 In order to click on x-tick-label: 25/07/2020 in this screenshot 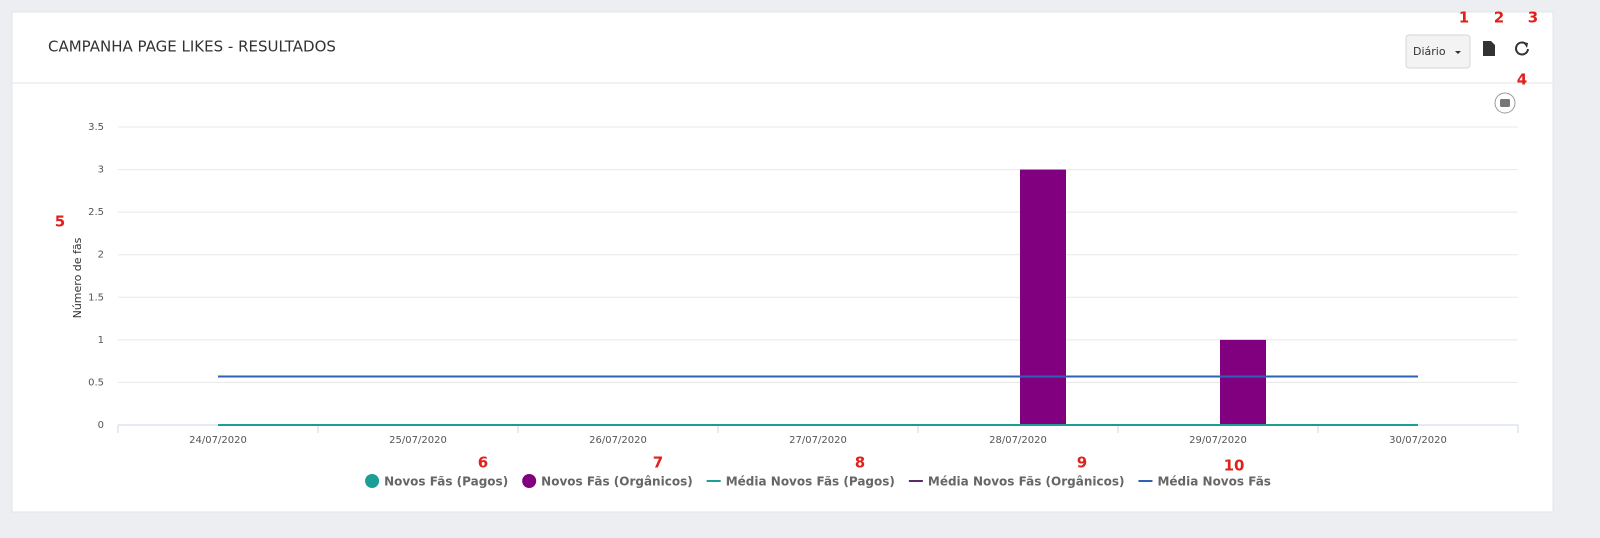, I will do `click(418, 440)`.